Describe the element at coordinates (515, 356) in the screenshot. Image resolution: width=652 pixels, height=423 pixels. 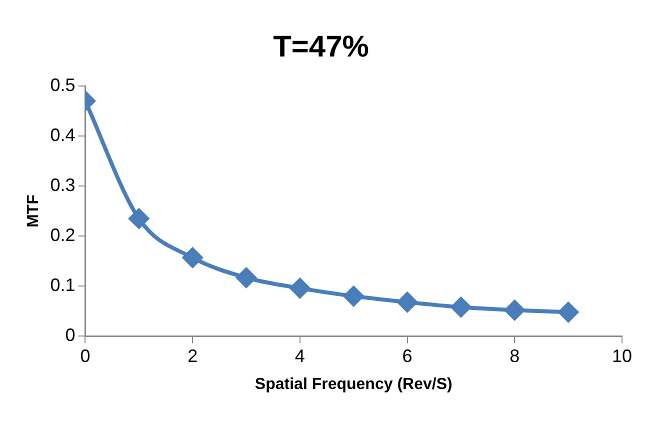
I see `x-tick-label: 8` at that location.